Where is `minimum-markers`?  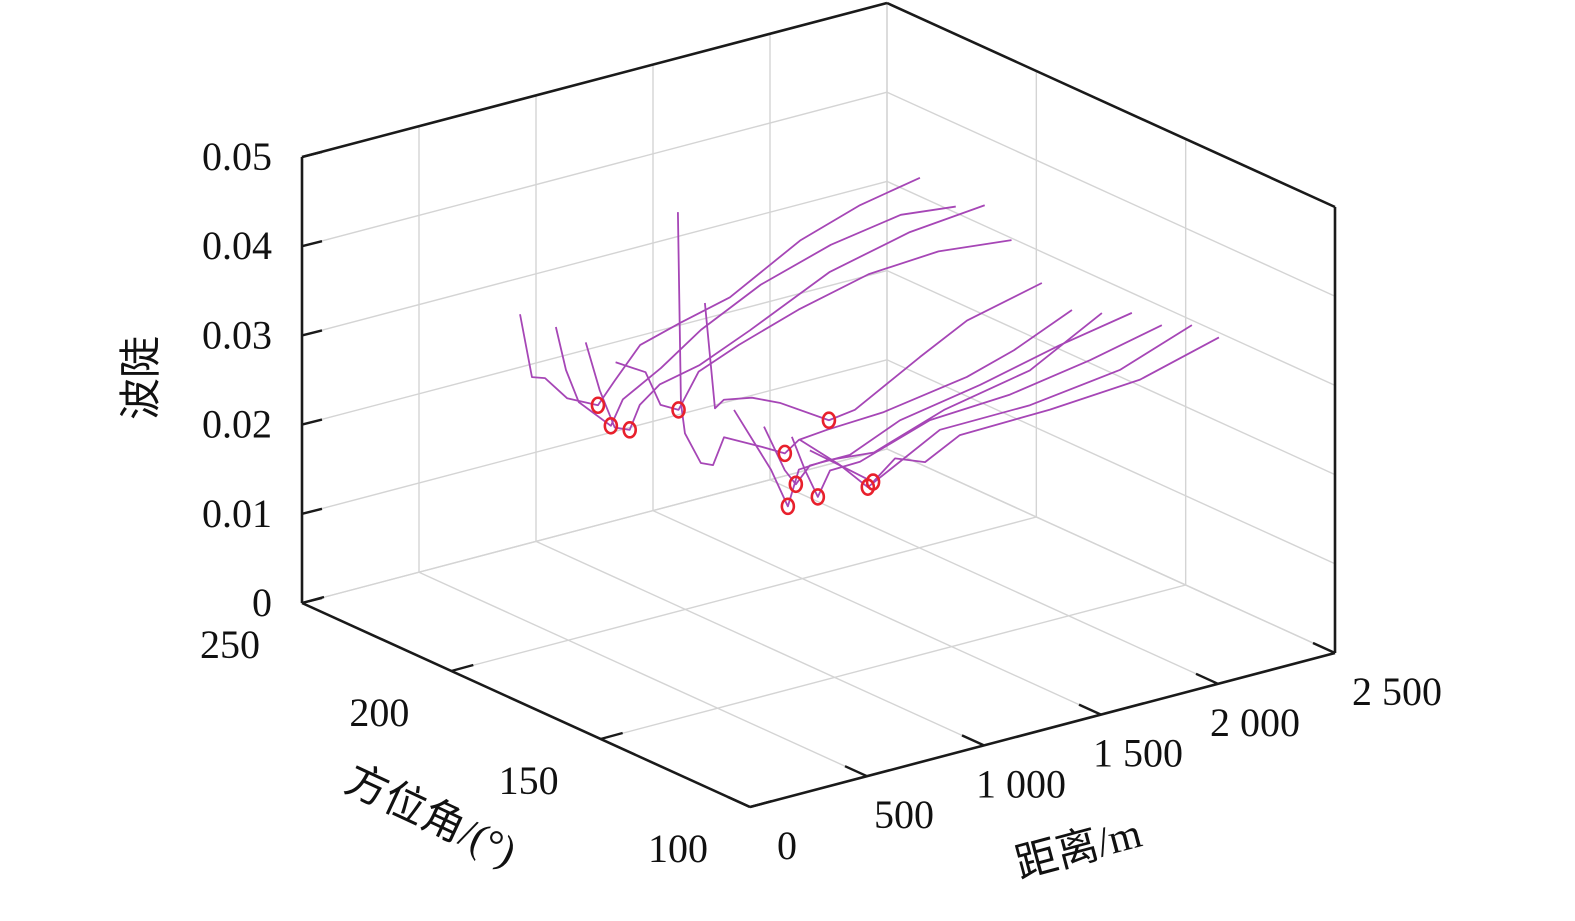
minimum-markers is located at coordinates (735, 456).